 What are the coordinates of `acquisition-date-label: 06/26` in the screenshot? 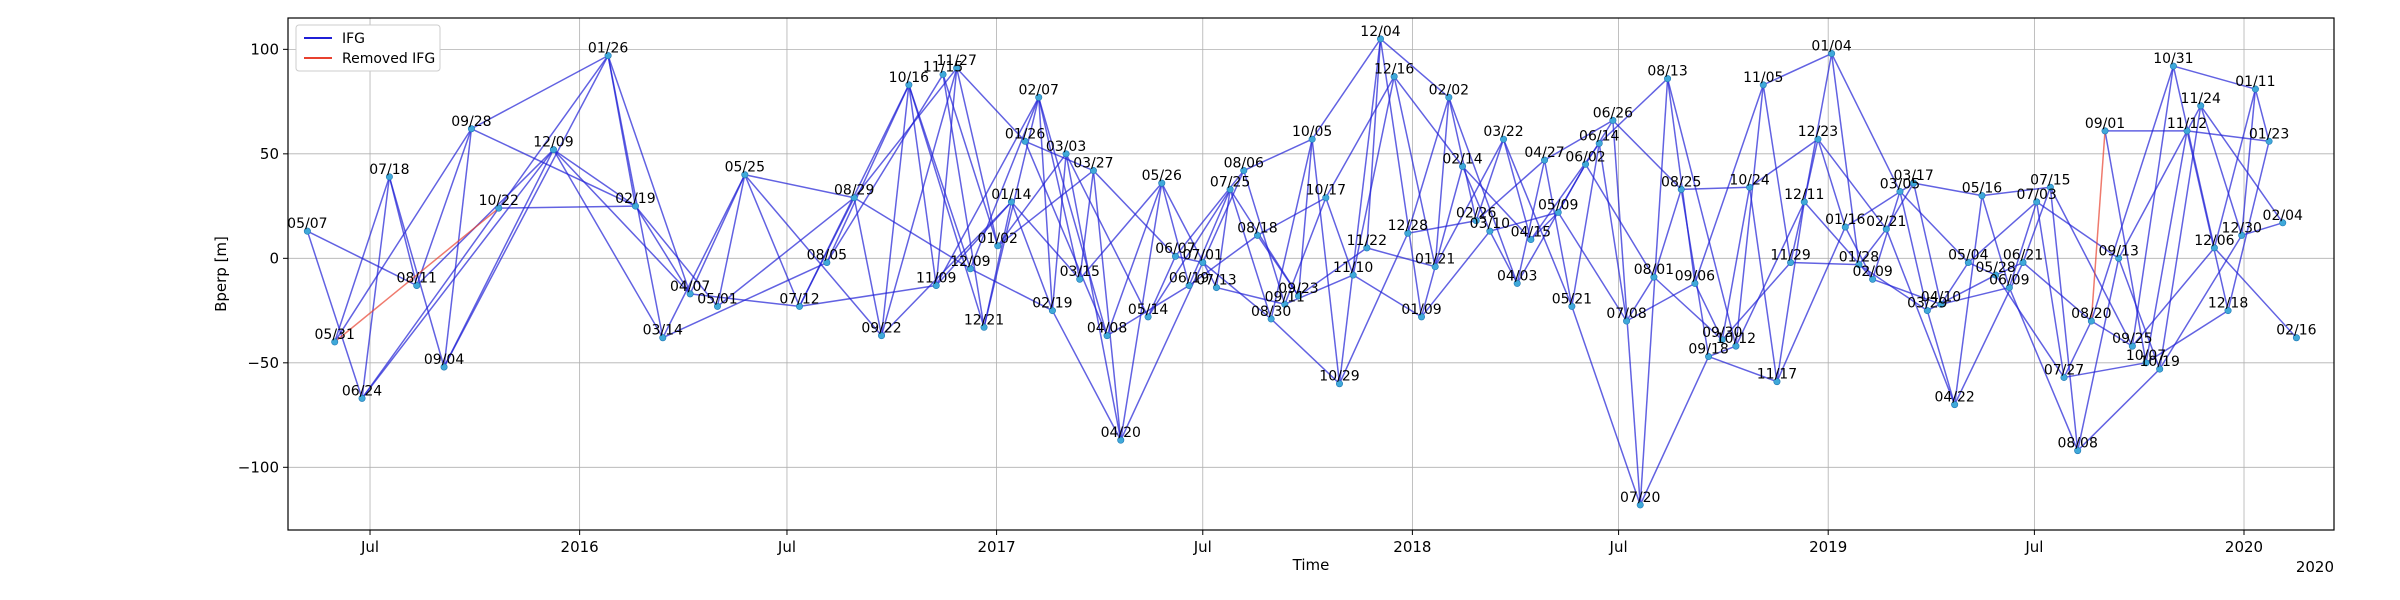 It's located at (1613, 113).